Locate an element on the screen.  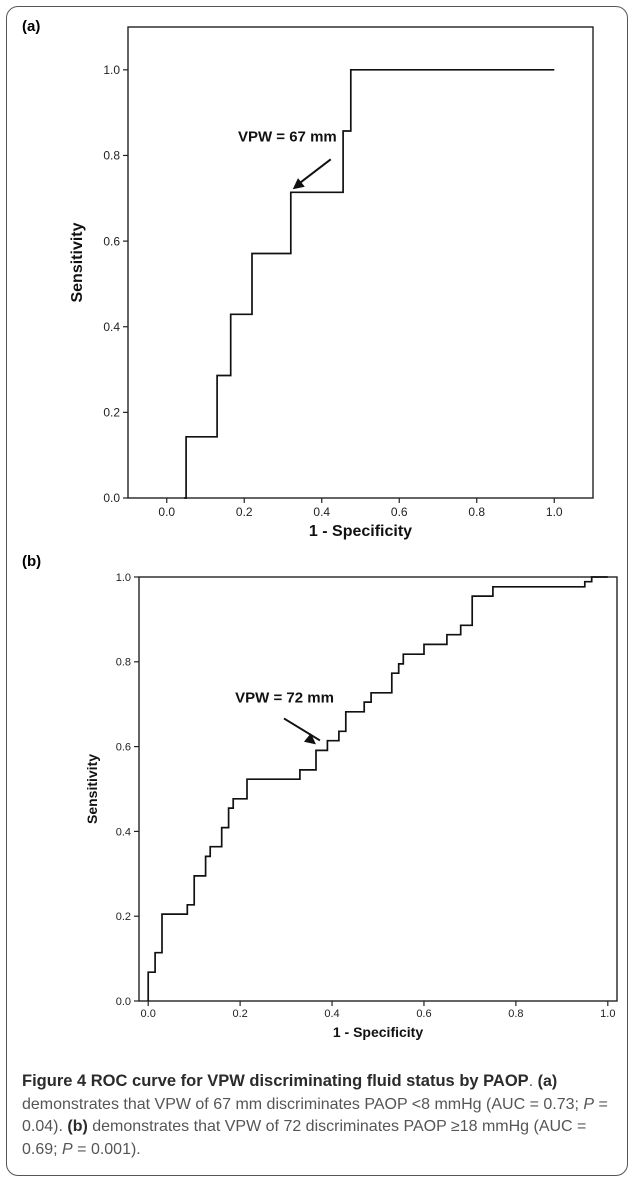
caption-a-p: P is located at coordinates (589, 1104).